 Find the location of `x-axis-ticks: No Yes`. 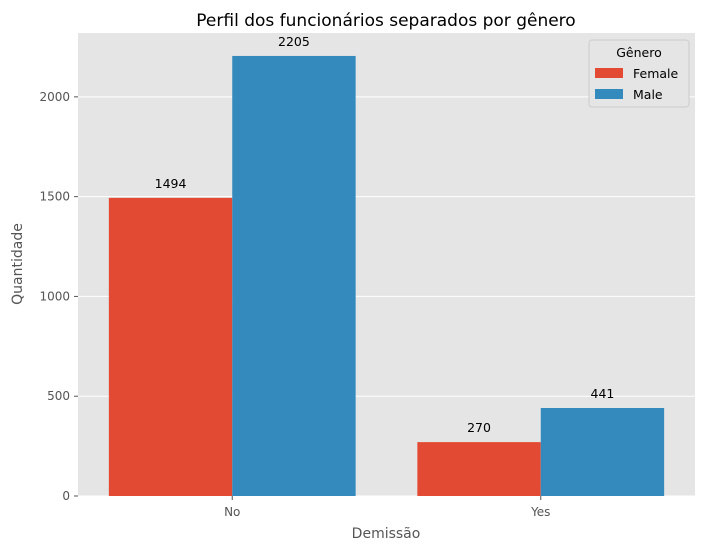

x-axis-ticks: No Yes is located at coordinates (387, 507).